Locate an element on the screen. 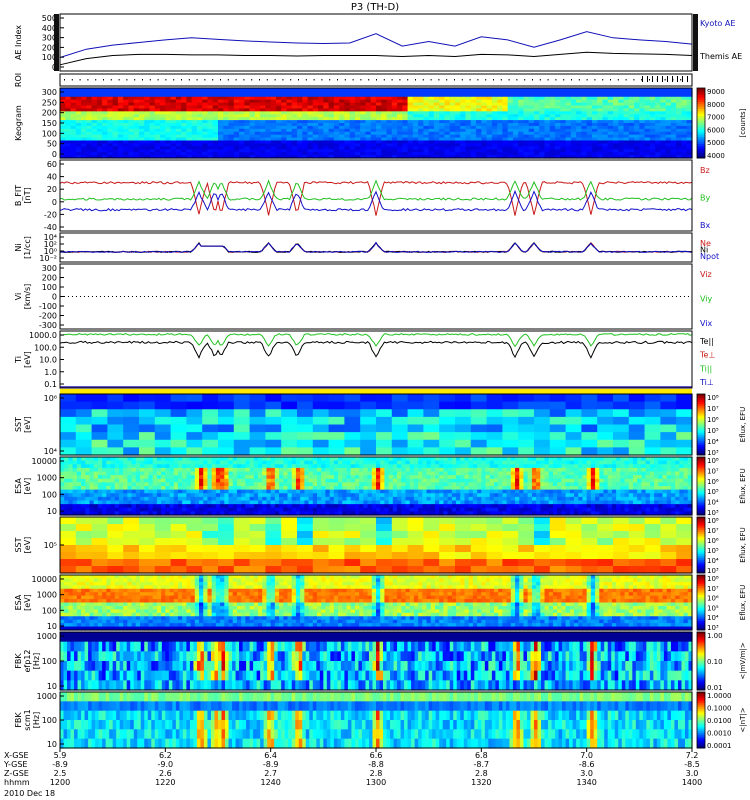  sst_i-colorbar-bin is located at coordinates (701, 438).